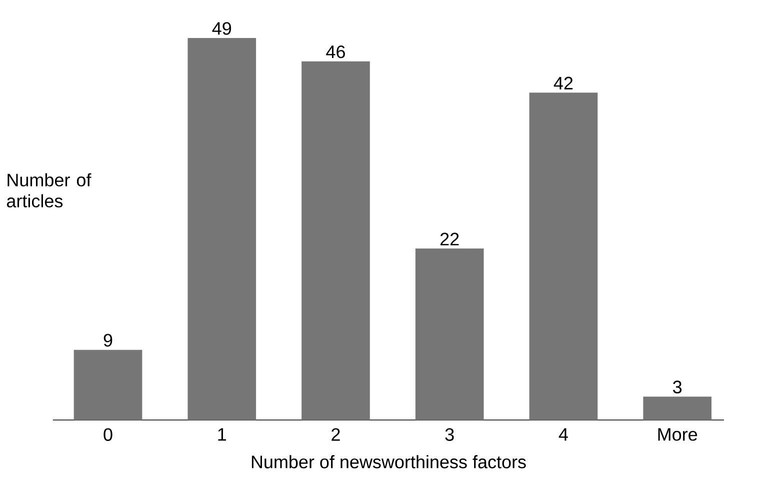  I want to click on x-tick-label: 1, so click(222, 434).